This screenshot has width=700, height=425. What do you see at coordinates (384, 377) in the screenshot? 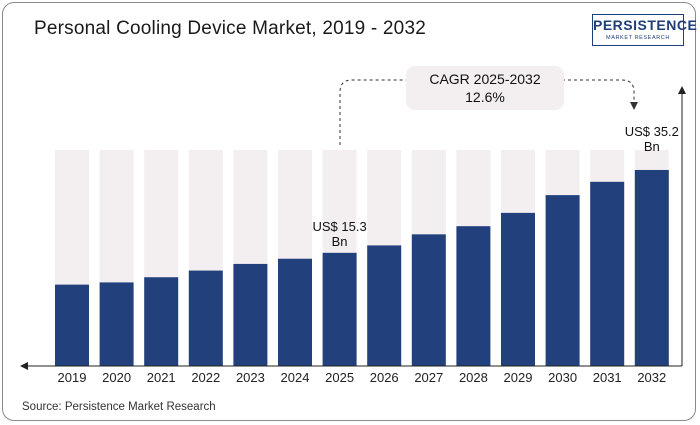
I see `x-tick-label: 2026` at bounding box center [384, 377].